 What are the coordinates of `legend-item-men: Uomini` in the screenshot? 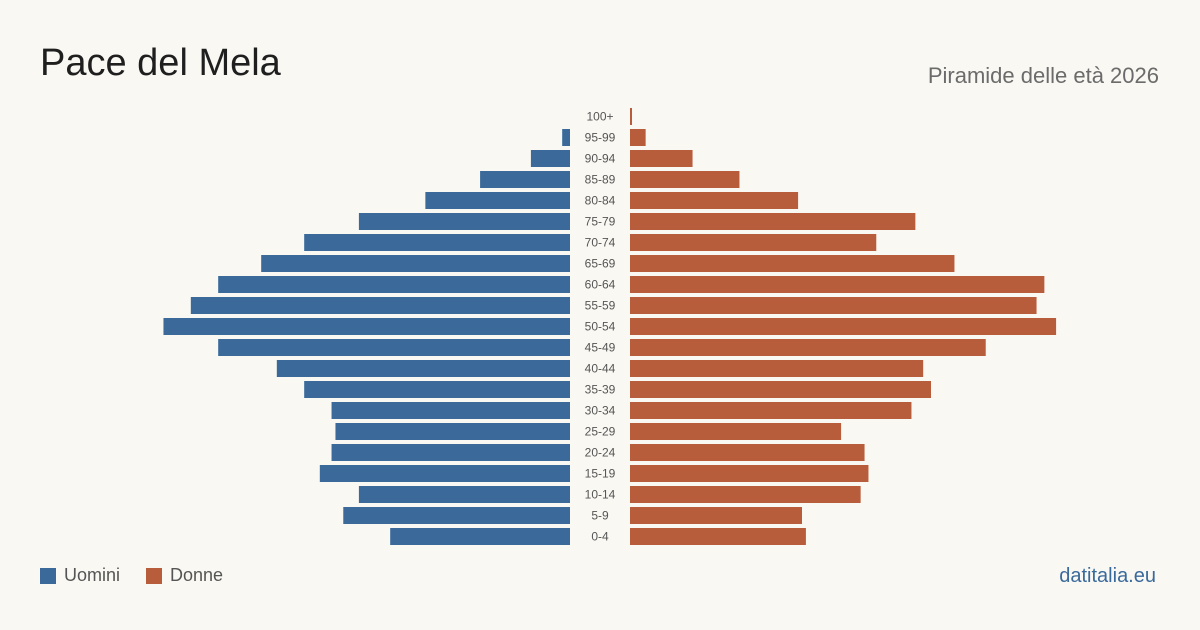 It's located at (80, 575).